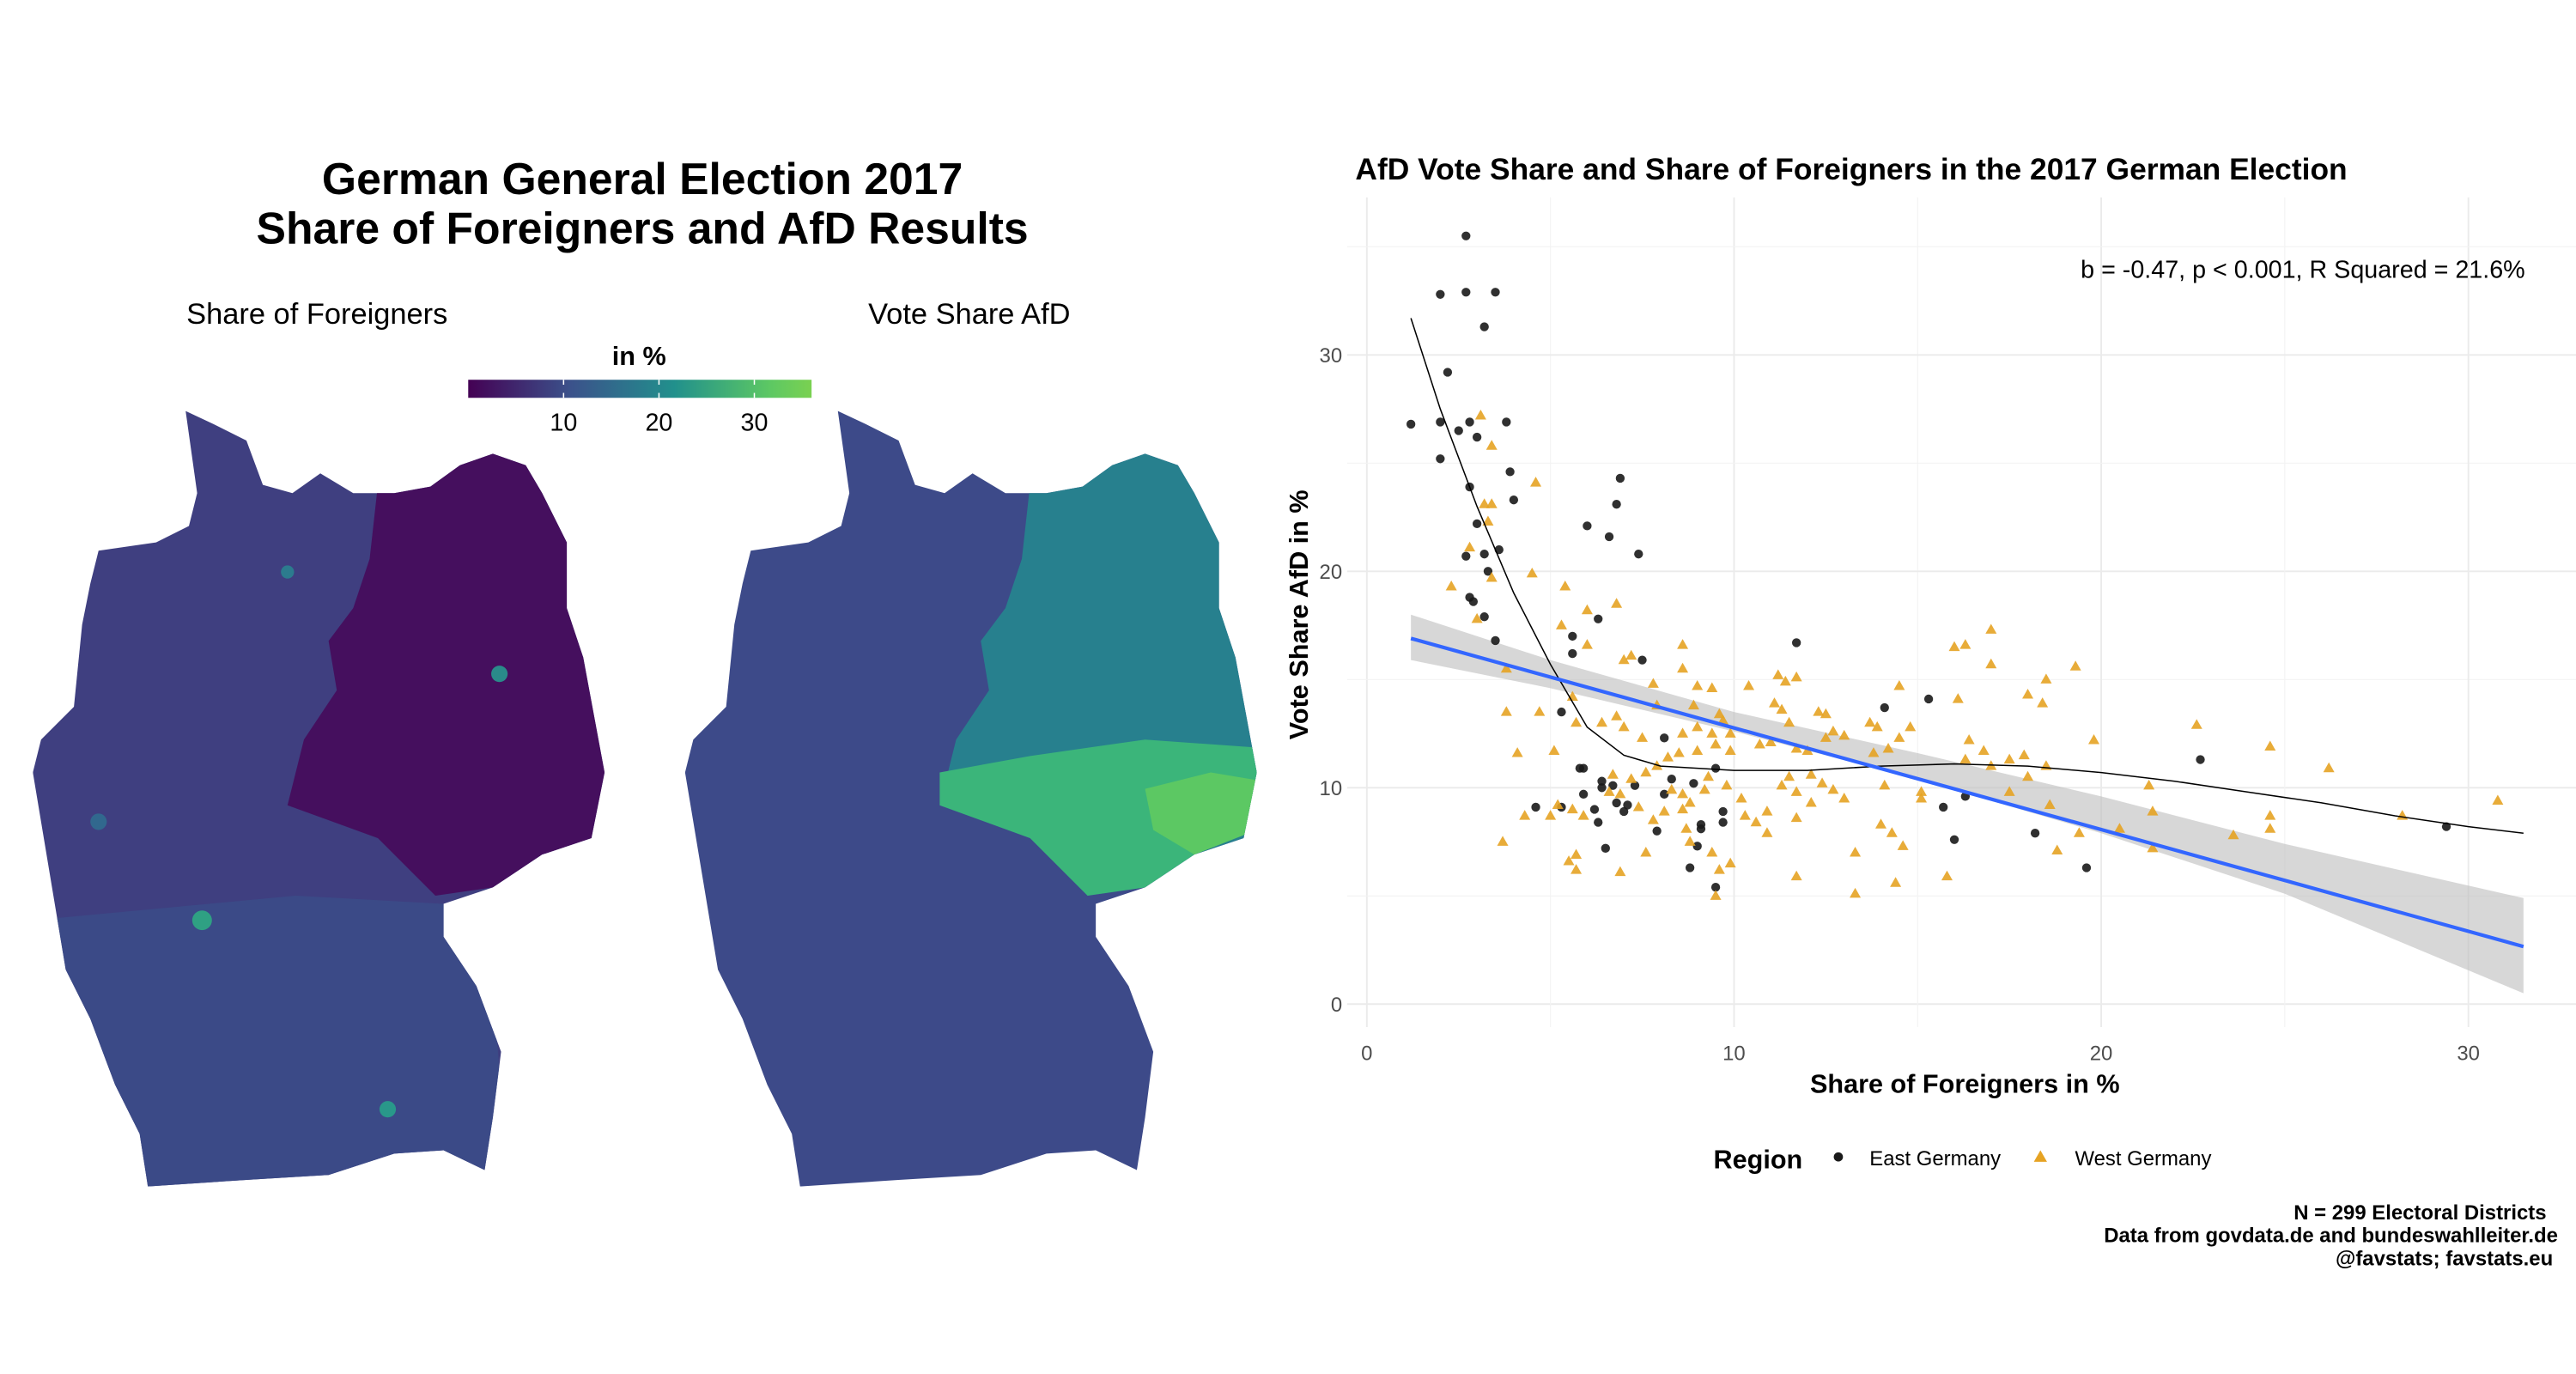  Describe the element at coordinates (1921, 1053) in the screenshot. I see `x-axis-ticks: 0 10 20 30` at that location.